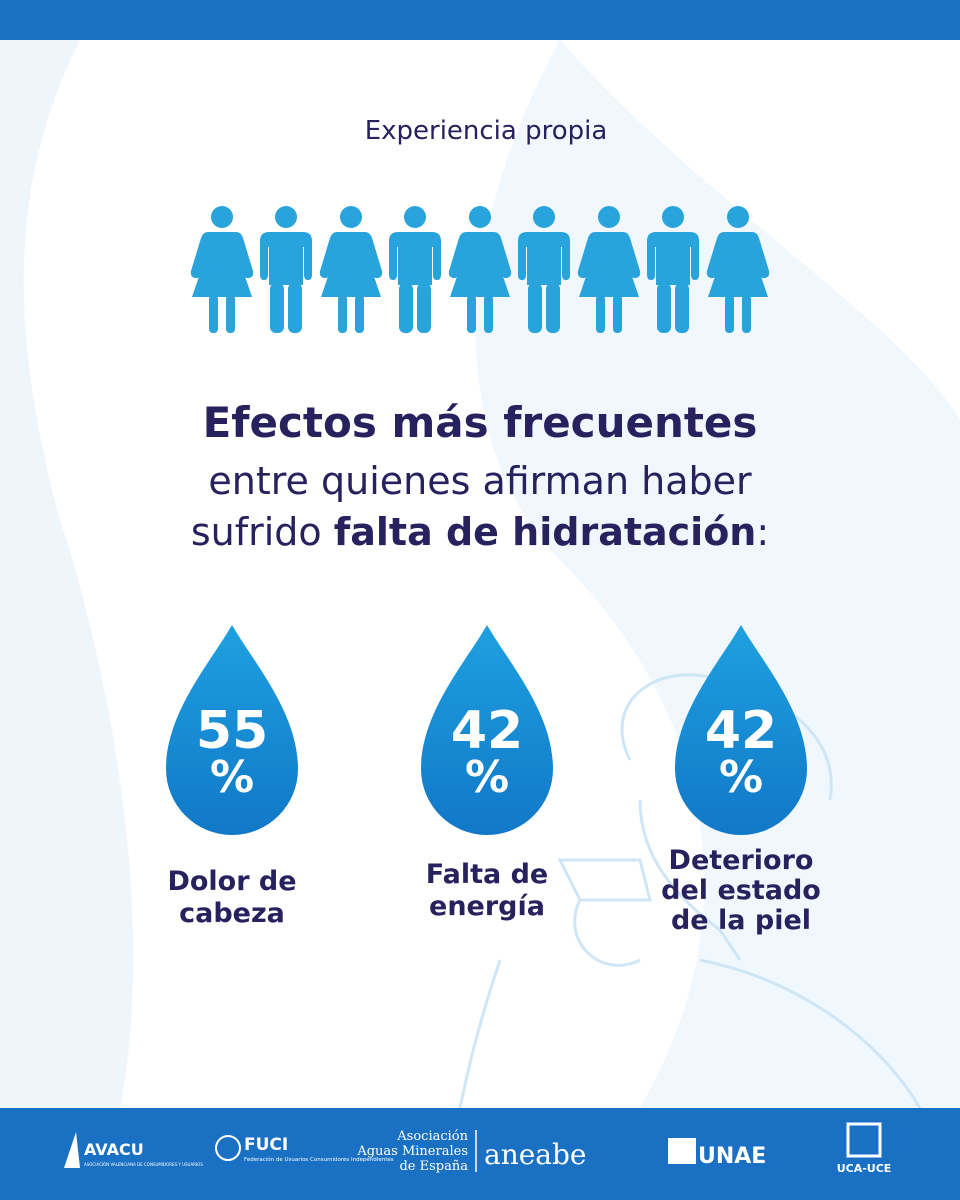 The image size is (960, 1200). Describe the element at coordinates (433, 1166) in the screenshot. I see `logo-text: de España` at that location.